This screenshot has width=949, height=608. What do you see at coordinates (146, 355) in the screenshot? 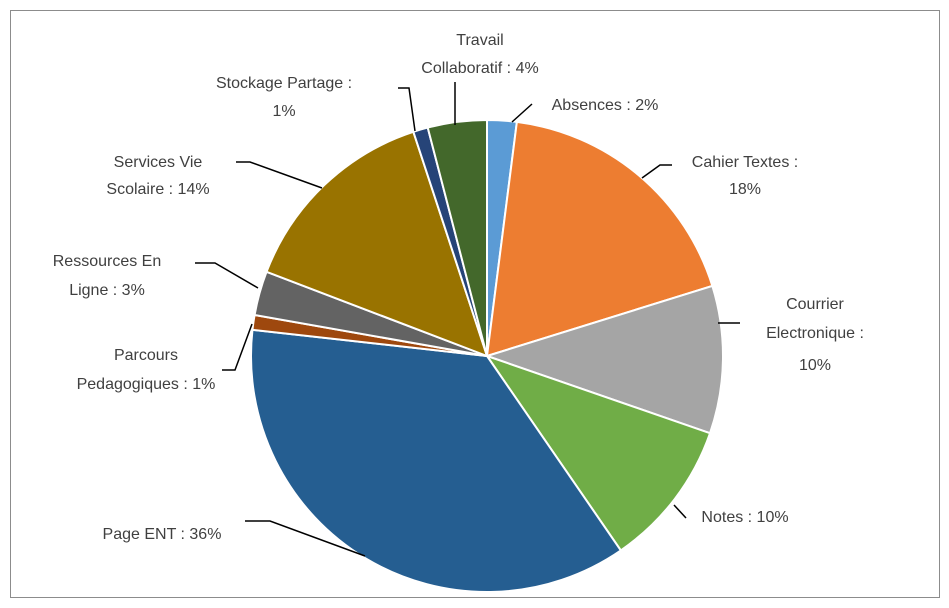
I see `data-label-line: Parcours` at bounding box center [146, 355].